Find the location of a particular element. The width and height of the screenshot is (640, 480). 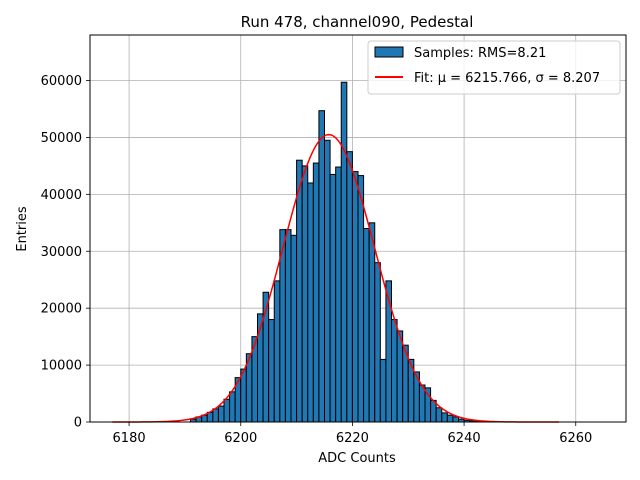

legend-label-samples: Samples: RMS=8.21 is located at coordinates (480, 53).